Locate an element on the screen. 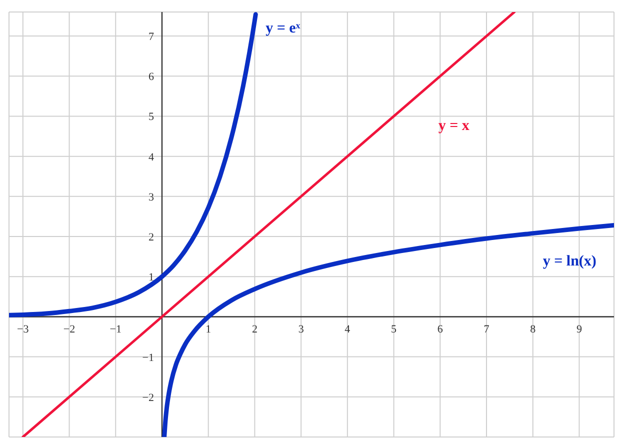  x-tick-label: 3 is located at coordinates (301, 330).